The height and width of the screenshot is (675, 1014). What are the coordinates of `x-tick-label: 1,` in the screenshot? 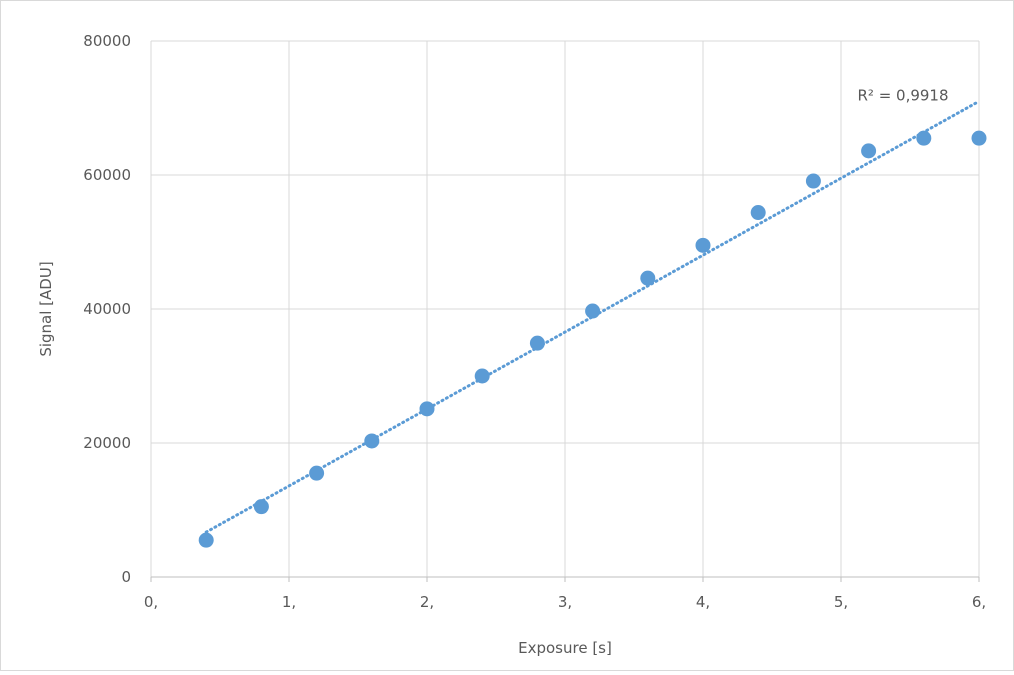 It's located at (289, 602).